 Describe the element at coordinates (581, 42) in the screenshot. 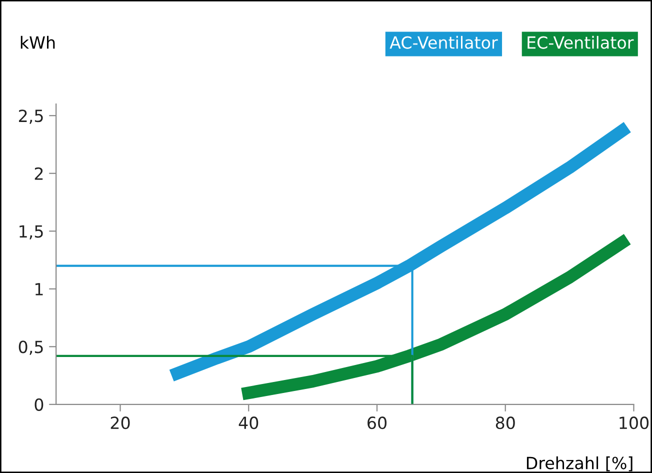

I see `text: EC-Ventilator` at that location.